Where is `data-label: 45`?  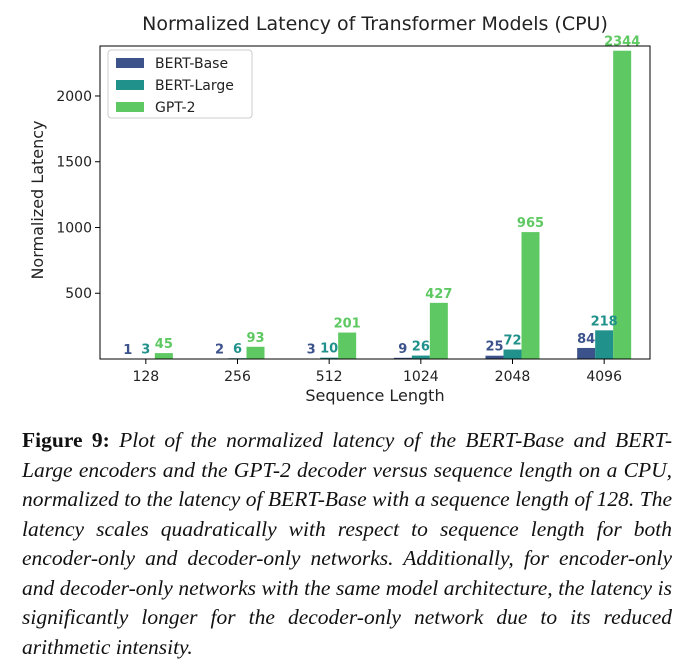 data-label: 45 is located at coordinates (164, 344).